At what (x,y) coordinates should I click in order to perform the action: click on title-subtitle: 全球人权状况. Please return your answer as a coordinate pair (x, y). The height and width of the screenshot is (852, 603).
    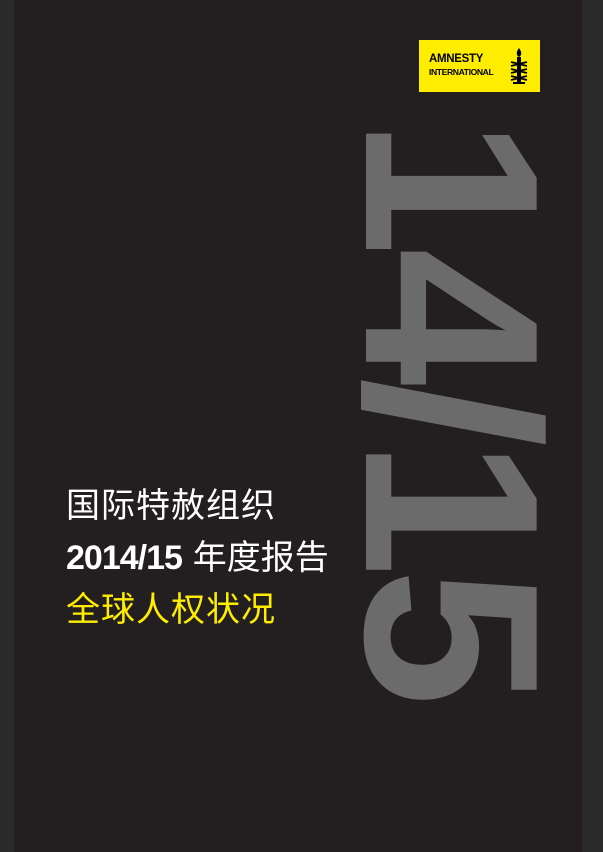
    Looking at the image, I should click on (171, 610).